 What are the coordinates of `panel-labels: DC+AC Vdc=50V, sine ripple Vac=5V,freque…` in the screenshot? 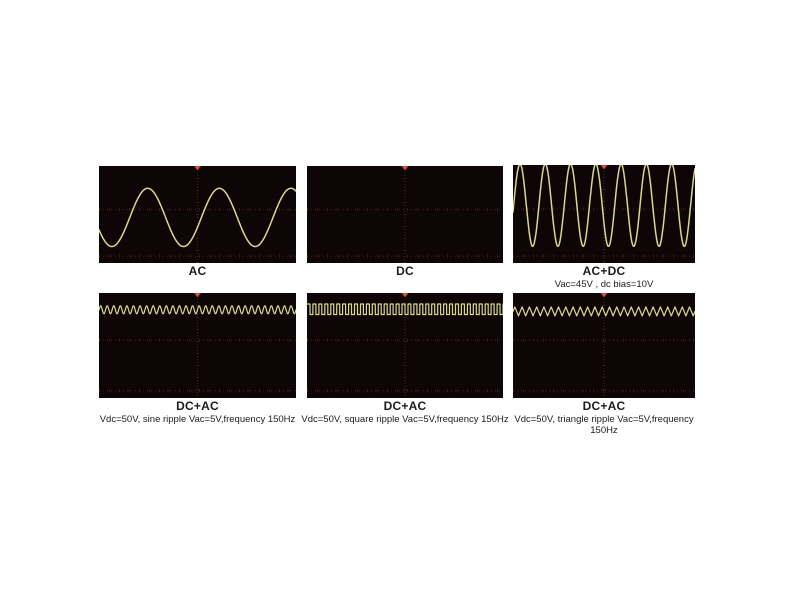 It's located at (197, 412).